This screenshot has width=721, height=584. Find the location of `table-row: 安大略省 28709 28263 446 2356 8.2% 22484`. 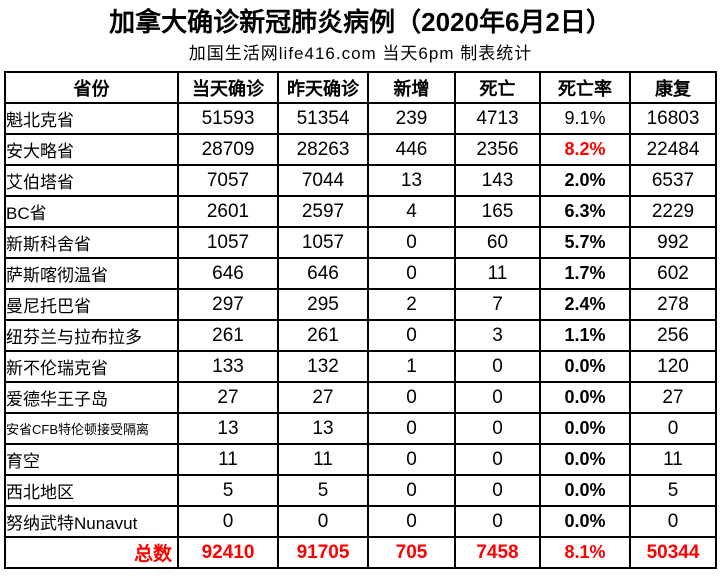

table-row: 安大略省 28709 28263 446 2356 8.2% 22484 is located at coordinates (360, 149).